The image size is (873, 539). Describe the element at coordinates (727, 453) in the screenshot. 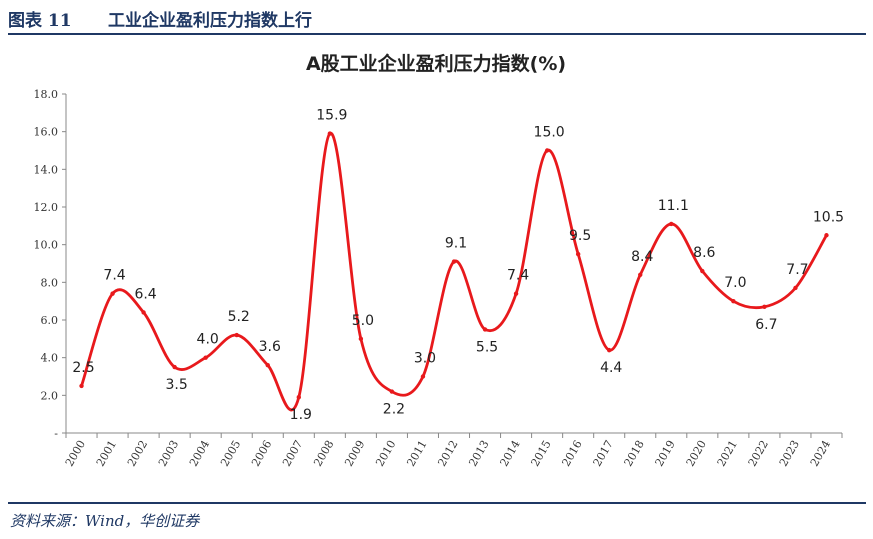

I see `x-tick-label: 2021` at that location.